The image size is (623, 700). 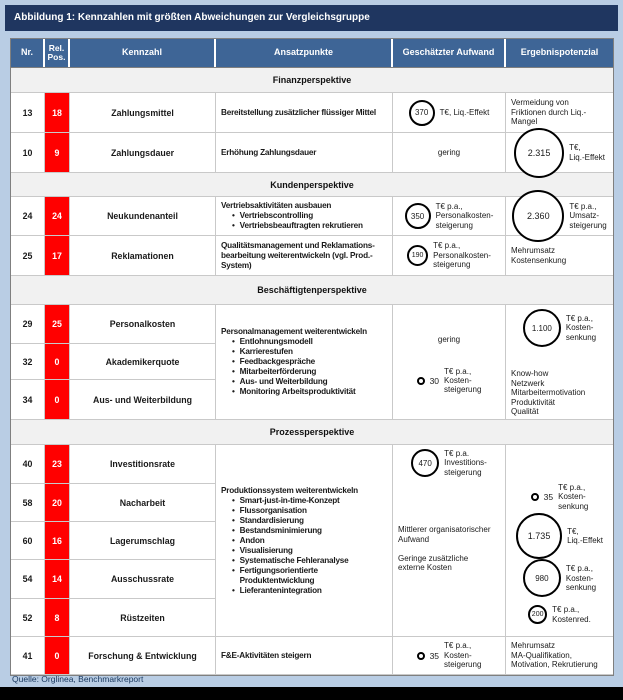 I want to click on value-circle: 980, so click(x=541, y=578).